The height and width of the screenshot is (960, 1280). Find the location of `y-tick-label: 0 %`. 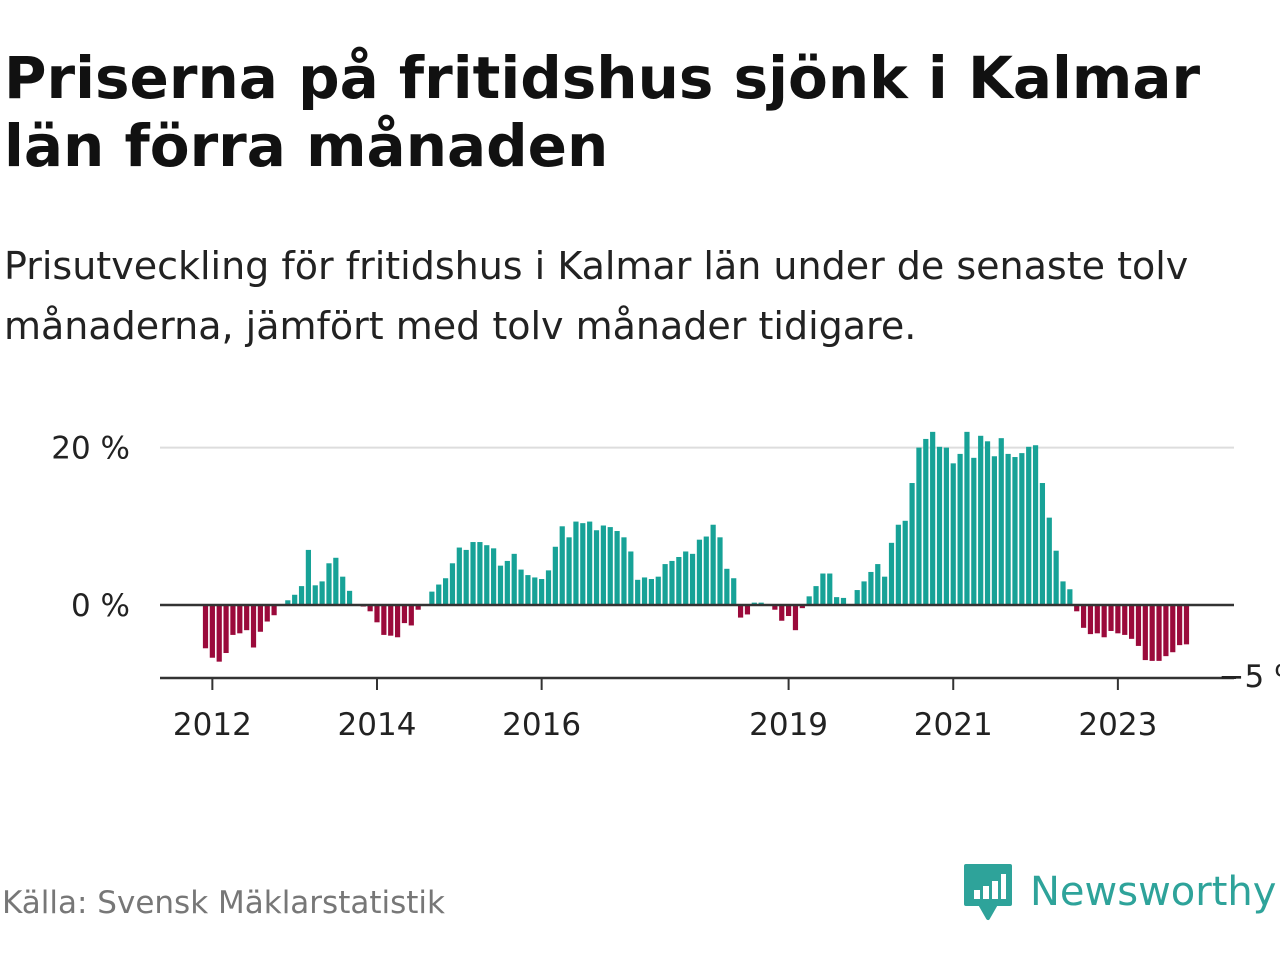

y-tick-label: 0 % is located at coordinates (100, 606).